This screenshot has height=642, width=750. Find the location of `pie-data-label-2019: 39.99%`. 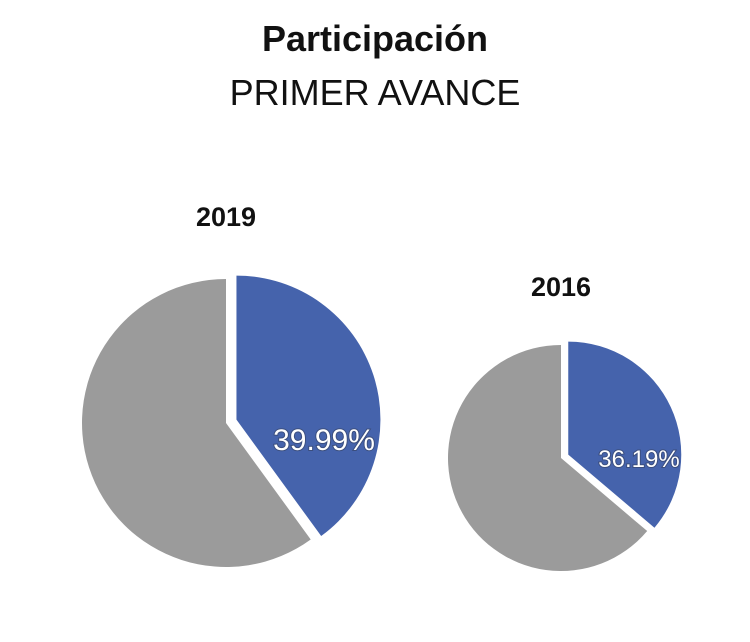

pie-data-label-2019: 39.99% is located at coordinates (324, 440).